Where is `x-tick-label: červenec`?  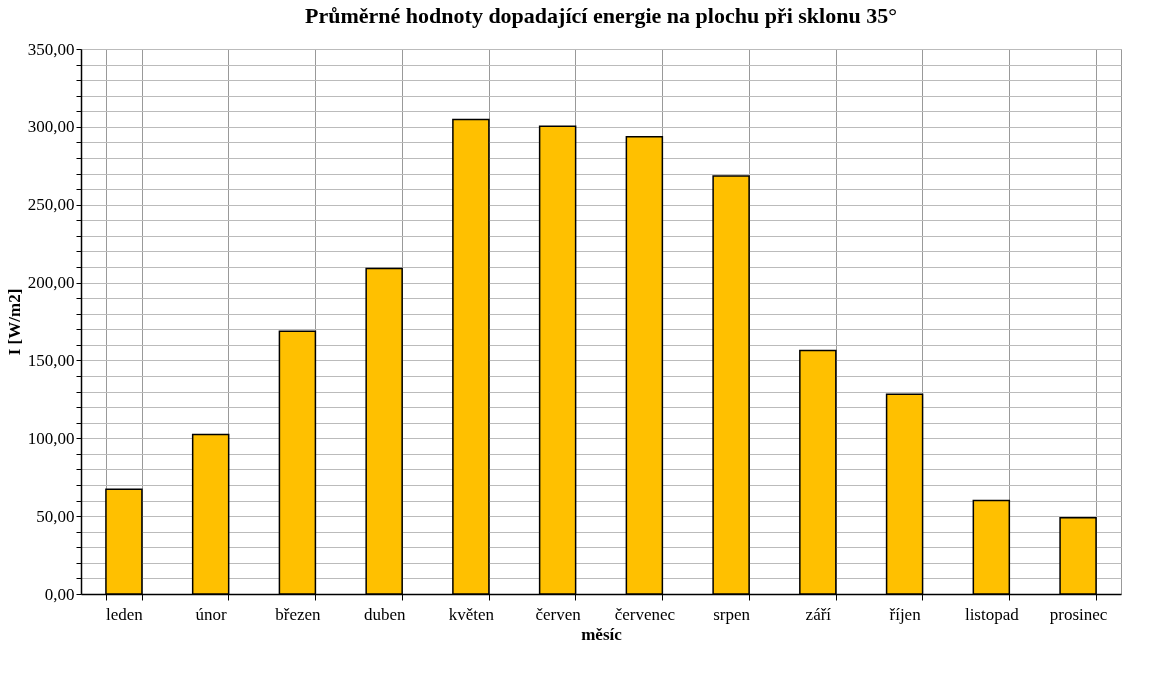
x-tick-label: červenec is located at coordinates (645, 614).